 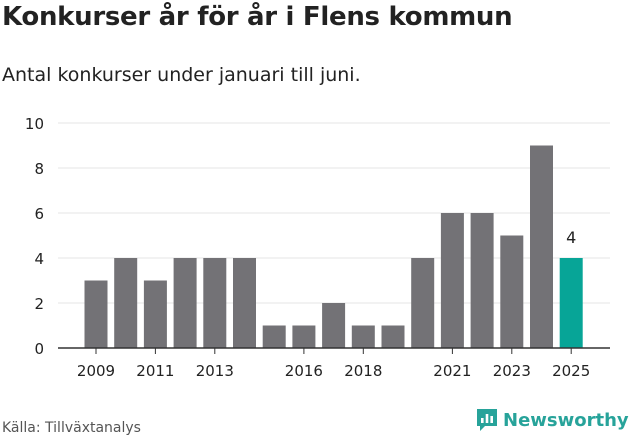 I want to click on bar-2018, so click(x=363, y=336).